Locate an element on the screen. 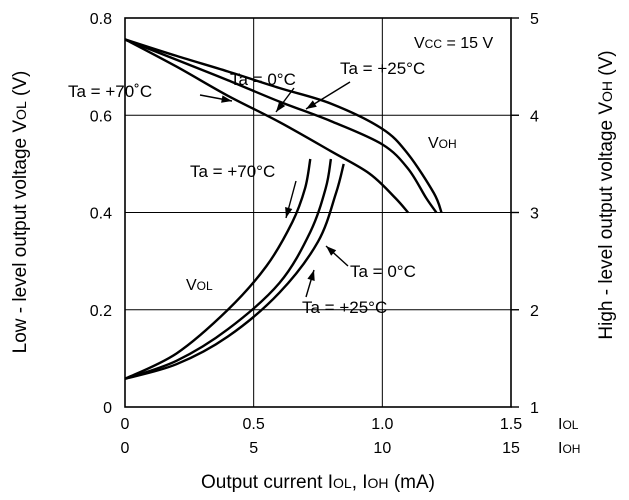 Image resolution: width=629 pixels, height=500 pixels. curve-vol-ta-0-c is located at coordinates (228, 269).